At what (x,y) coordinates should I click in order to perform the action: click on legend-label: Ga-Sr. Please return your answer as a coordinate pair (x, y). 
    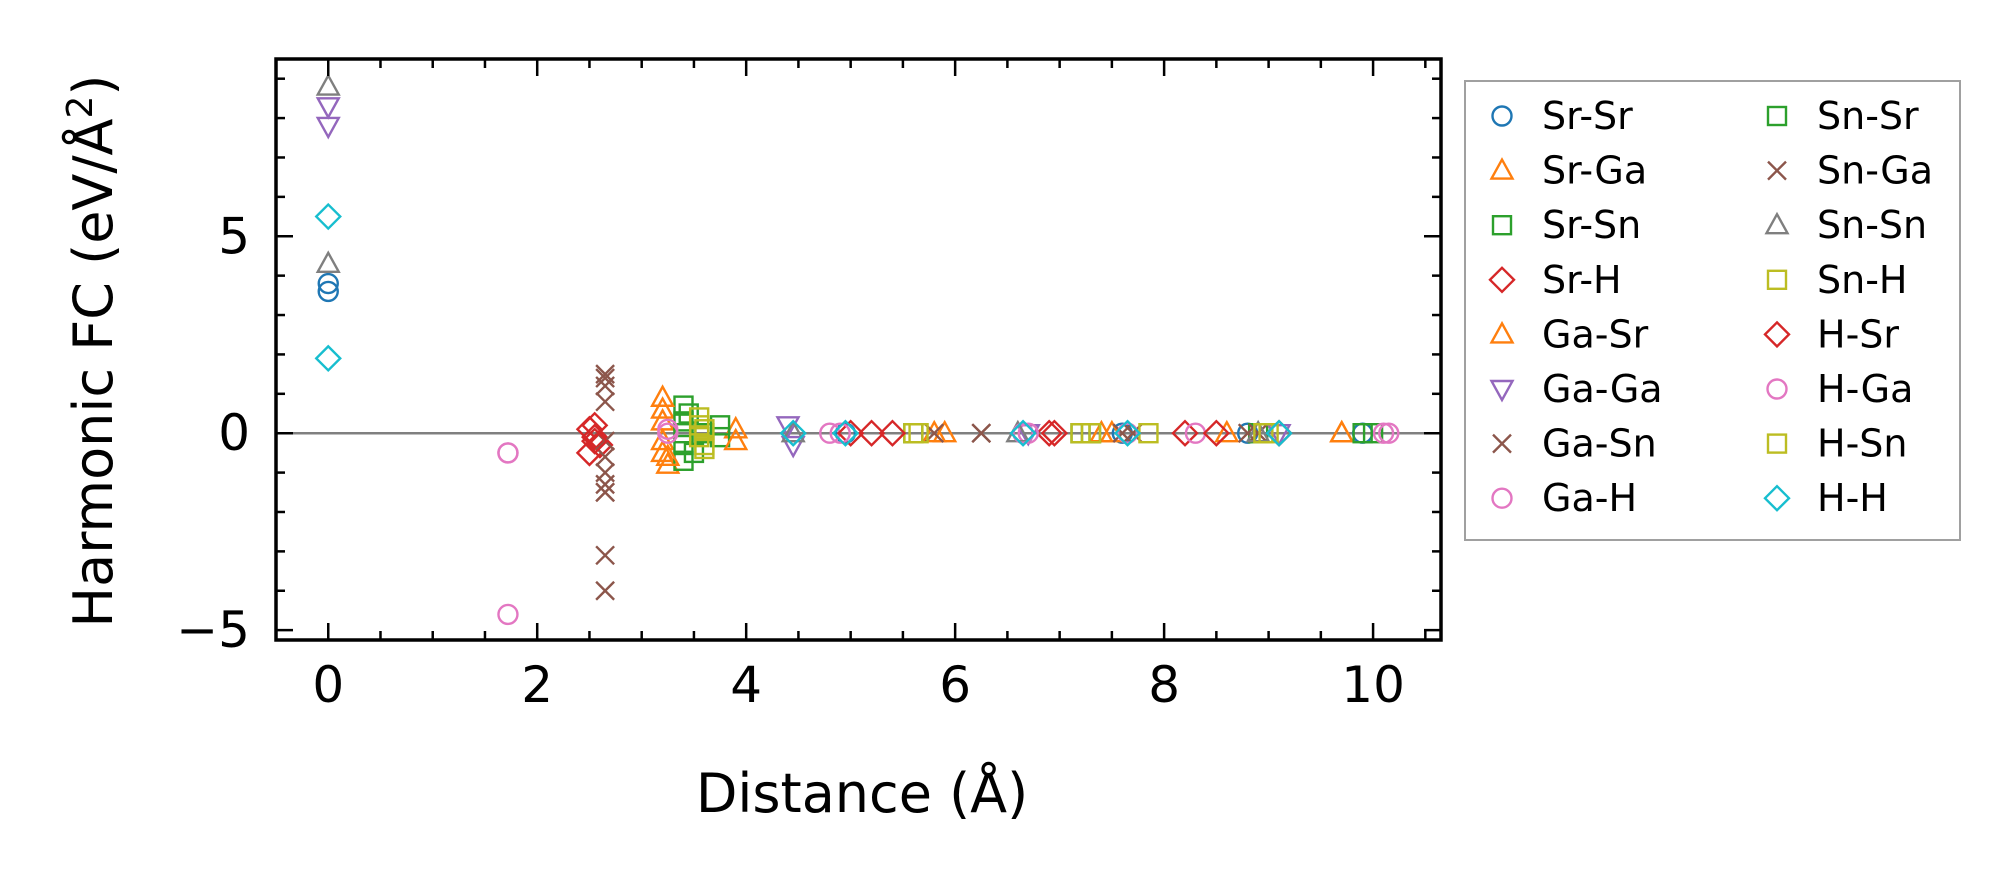
    Looking at the image, I should click on (1595, 334).